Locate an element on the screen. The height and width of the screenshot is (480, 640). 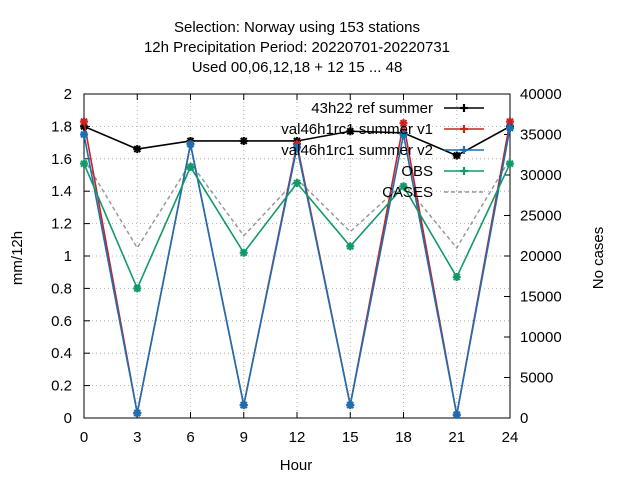
legend-label: val46h1rc1 summer v2 is located at coordinates (357, 150).